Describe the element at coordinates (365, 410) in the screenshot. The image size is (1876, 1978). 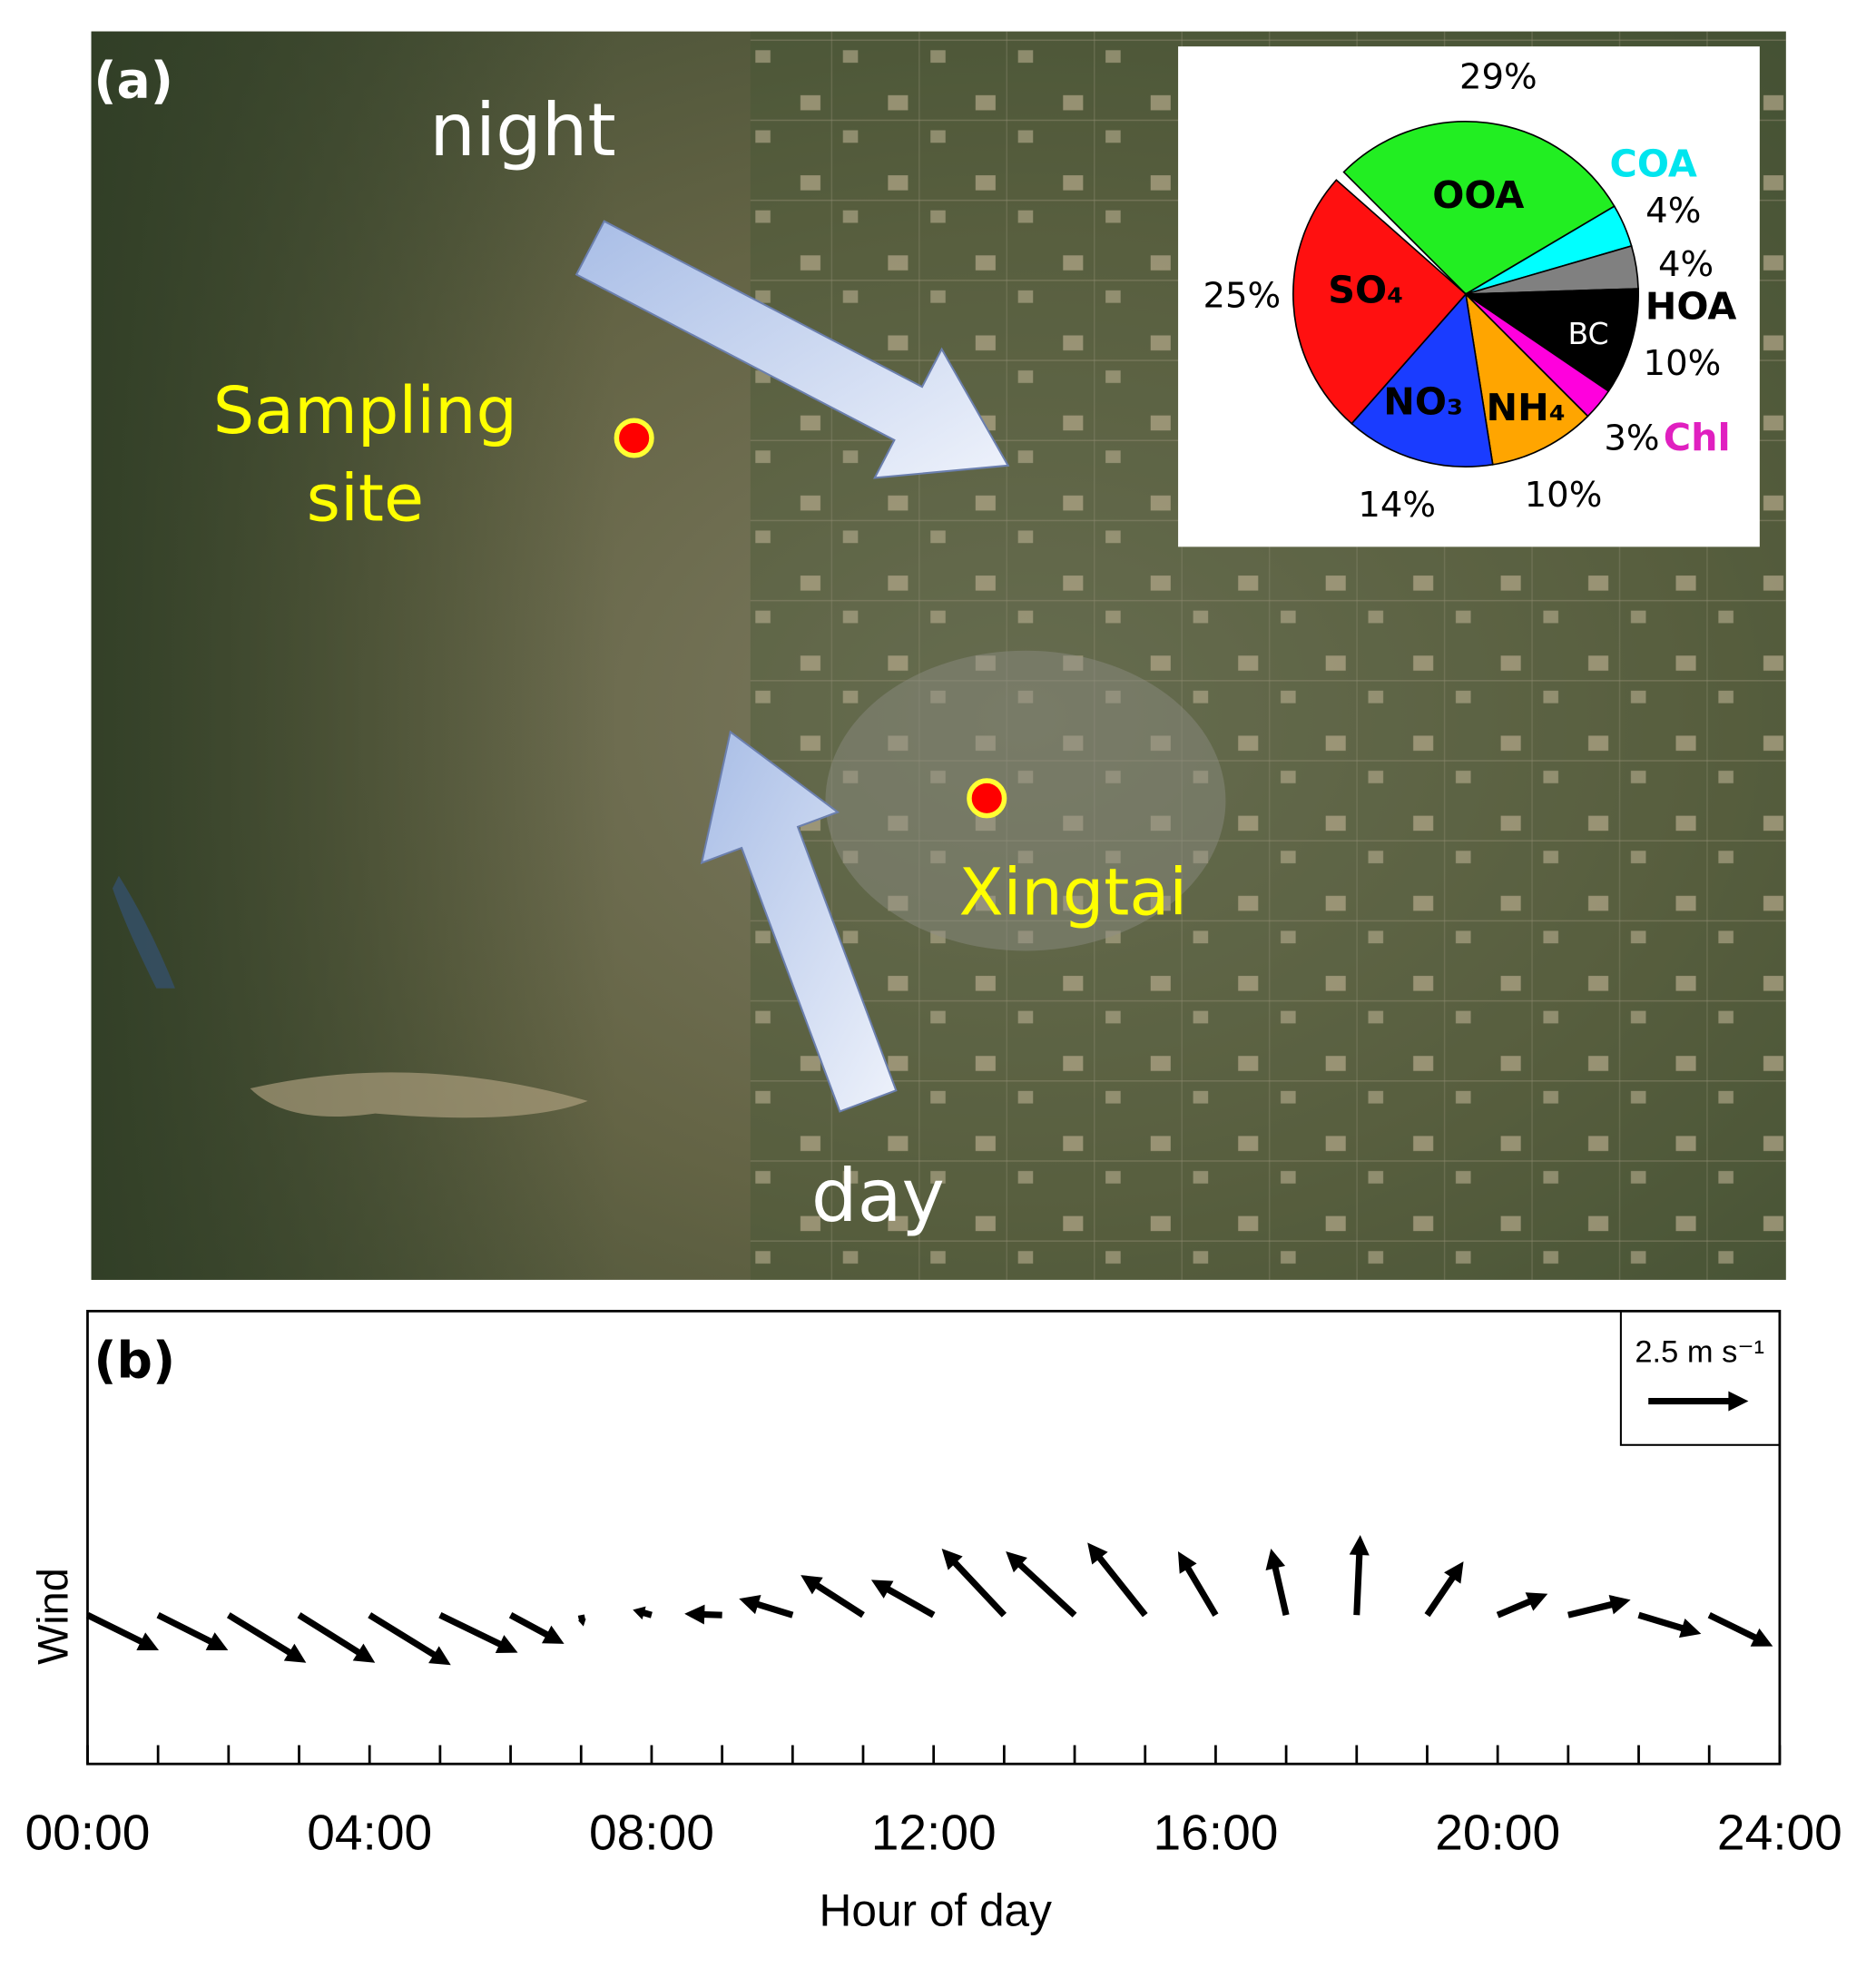
I see `site-label: Sampling` at that location.